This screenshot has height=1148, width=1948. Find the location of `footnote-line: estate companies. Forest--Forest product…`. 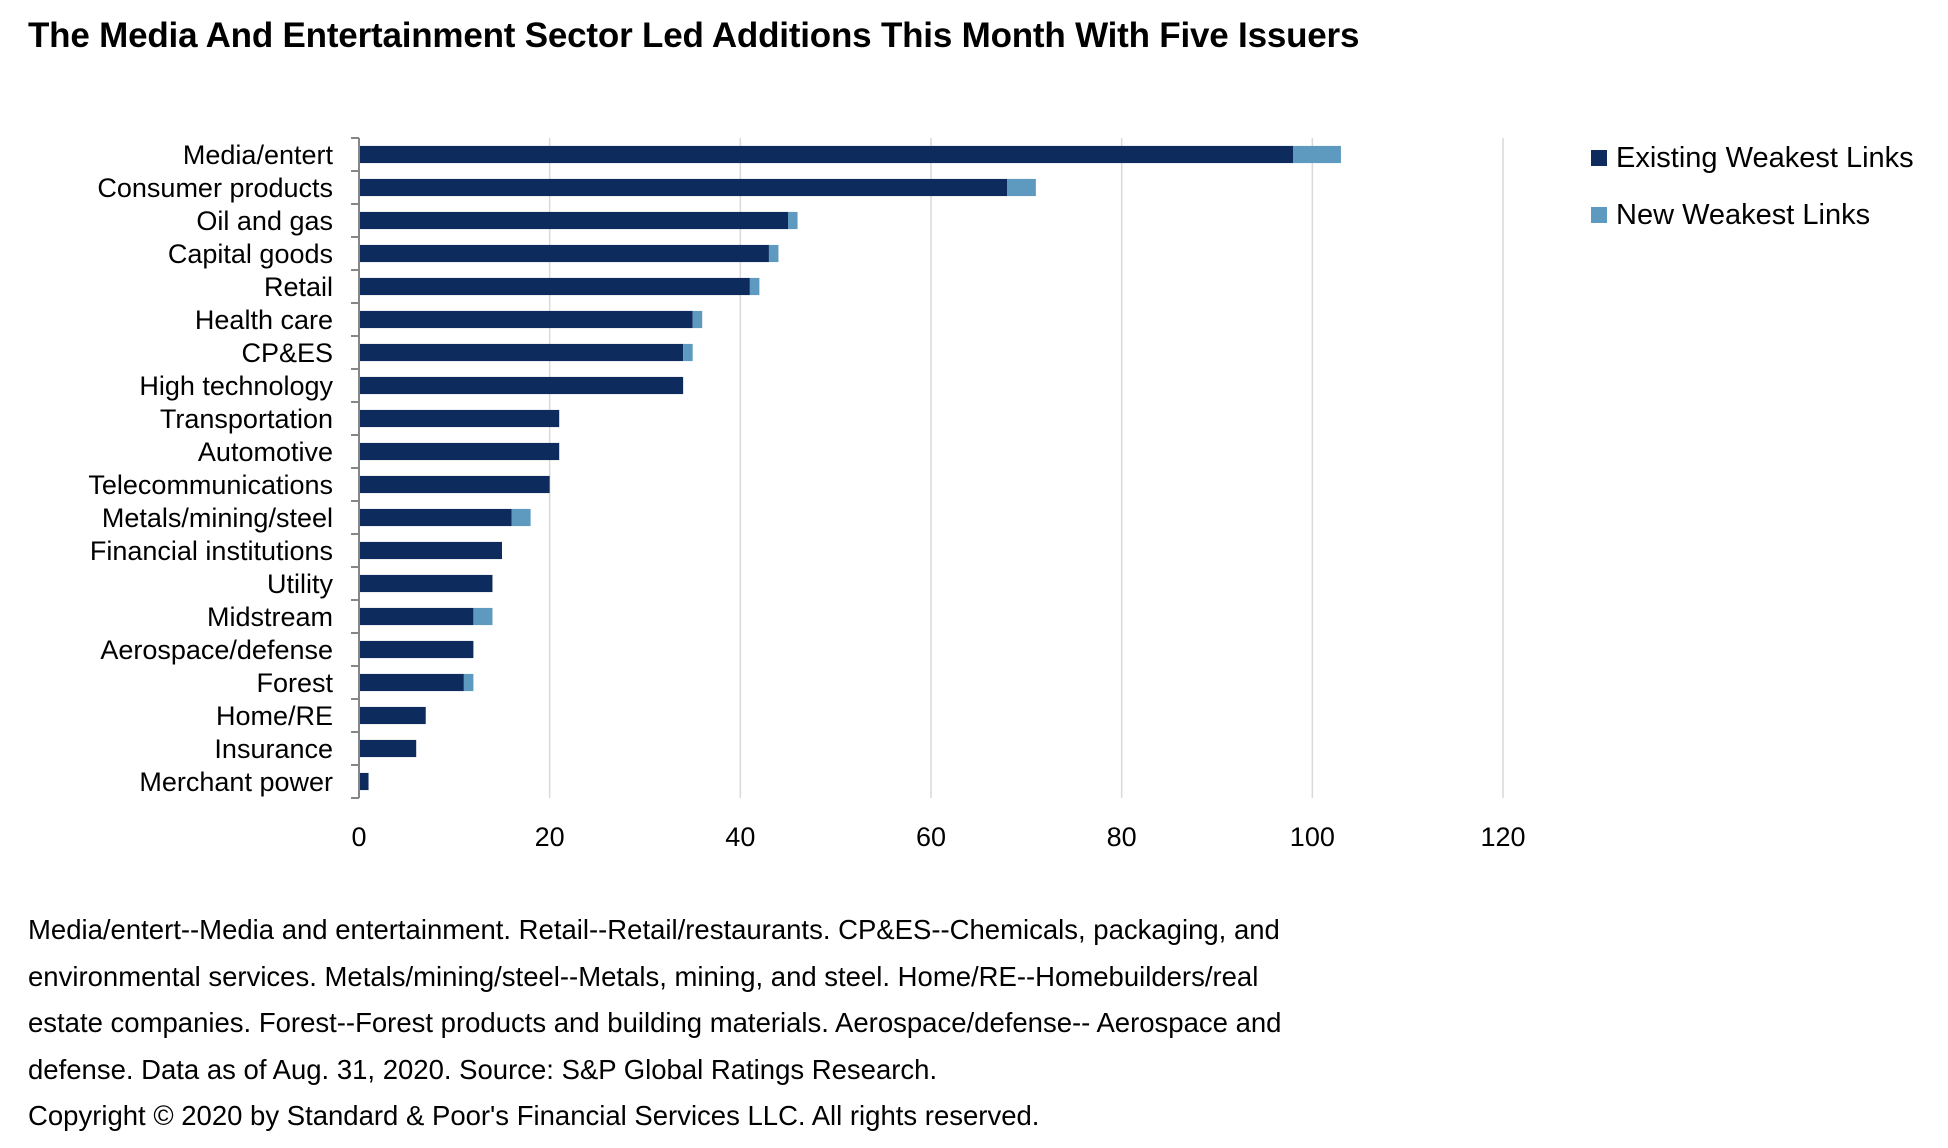

footnote-line: estate companies. Forest--Forest product… is located at coordinates (655, 1022).